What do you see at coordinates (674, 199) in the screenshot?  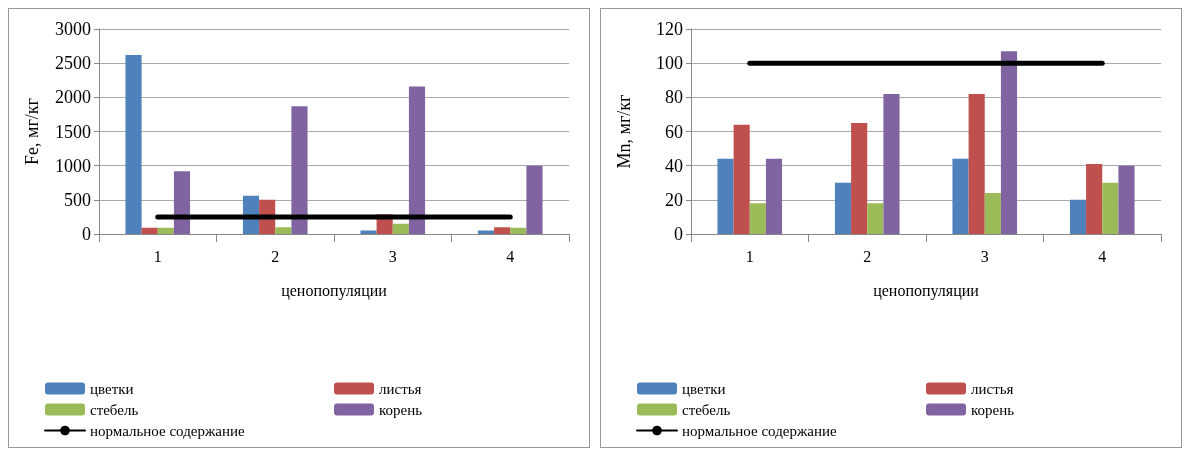 I see `y-tick-label: 20` at bounding box center [674, 199].